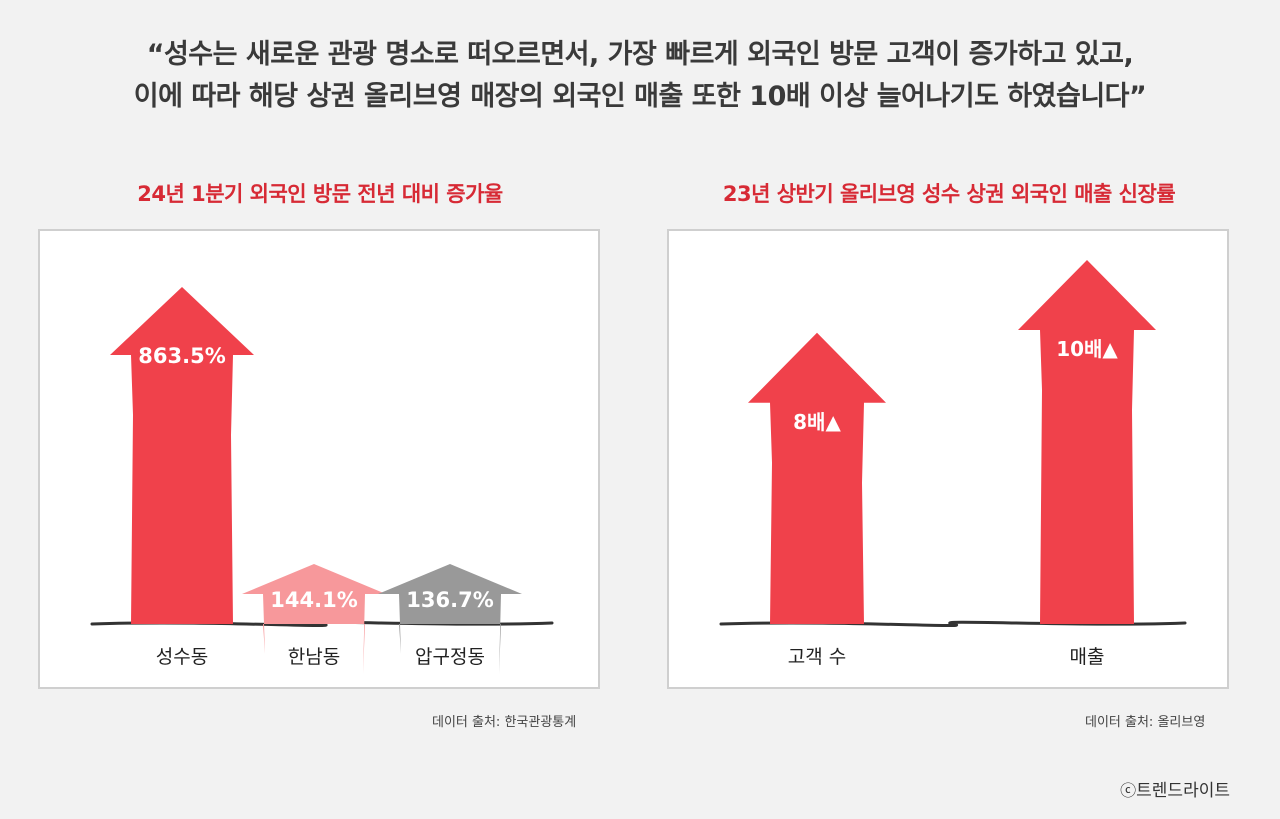 This screenshot has height=819, width=1280. Describe the element at coordinates (181, 356) in the screenshot. I see `chart1-value-label-1: 863.5%` at that location.